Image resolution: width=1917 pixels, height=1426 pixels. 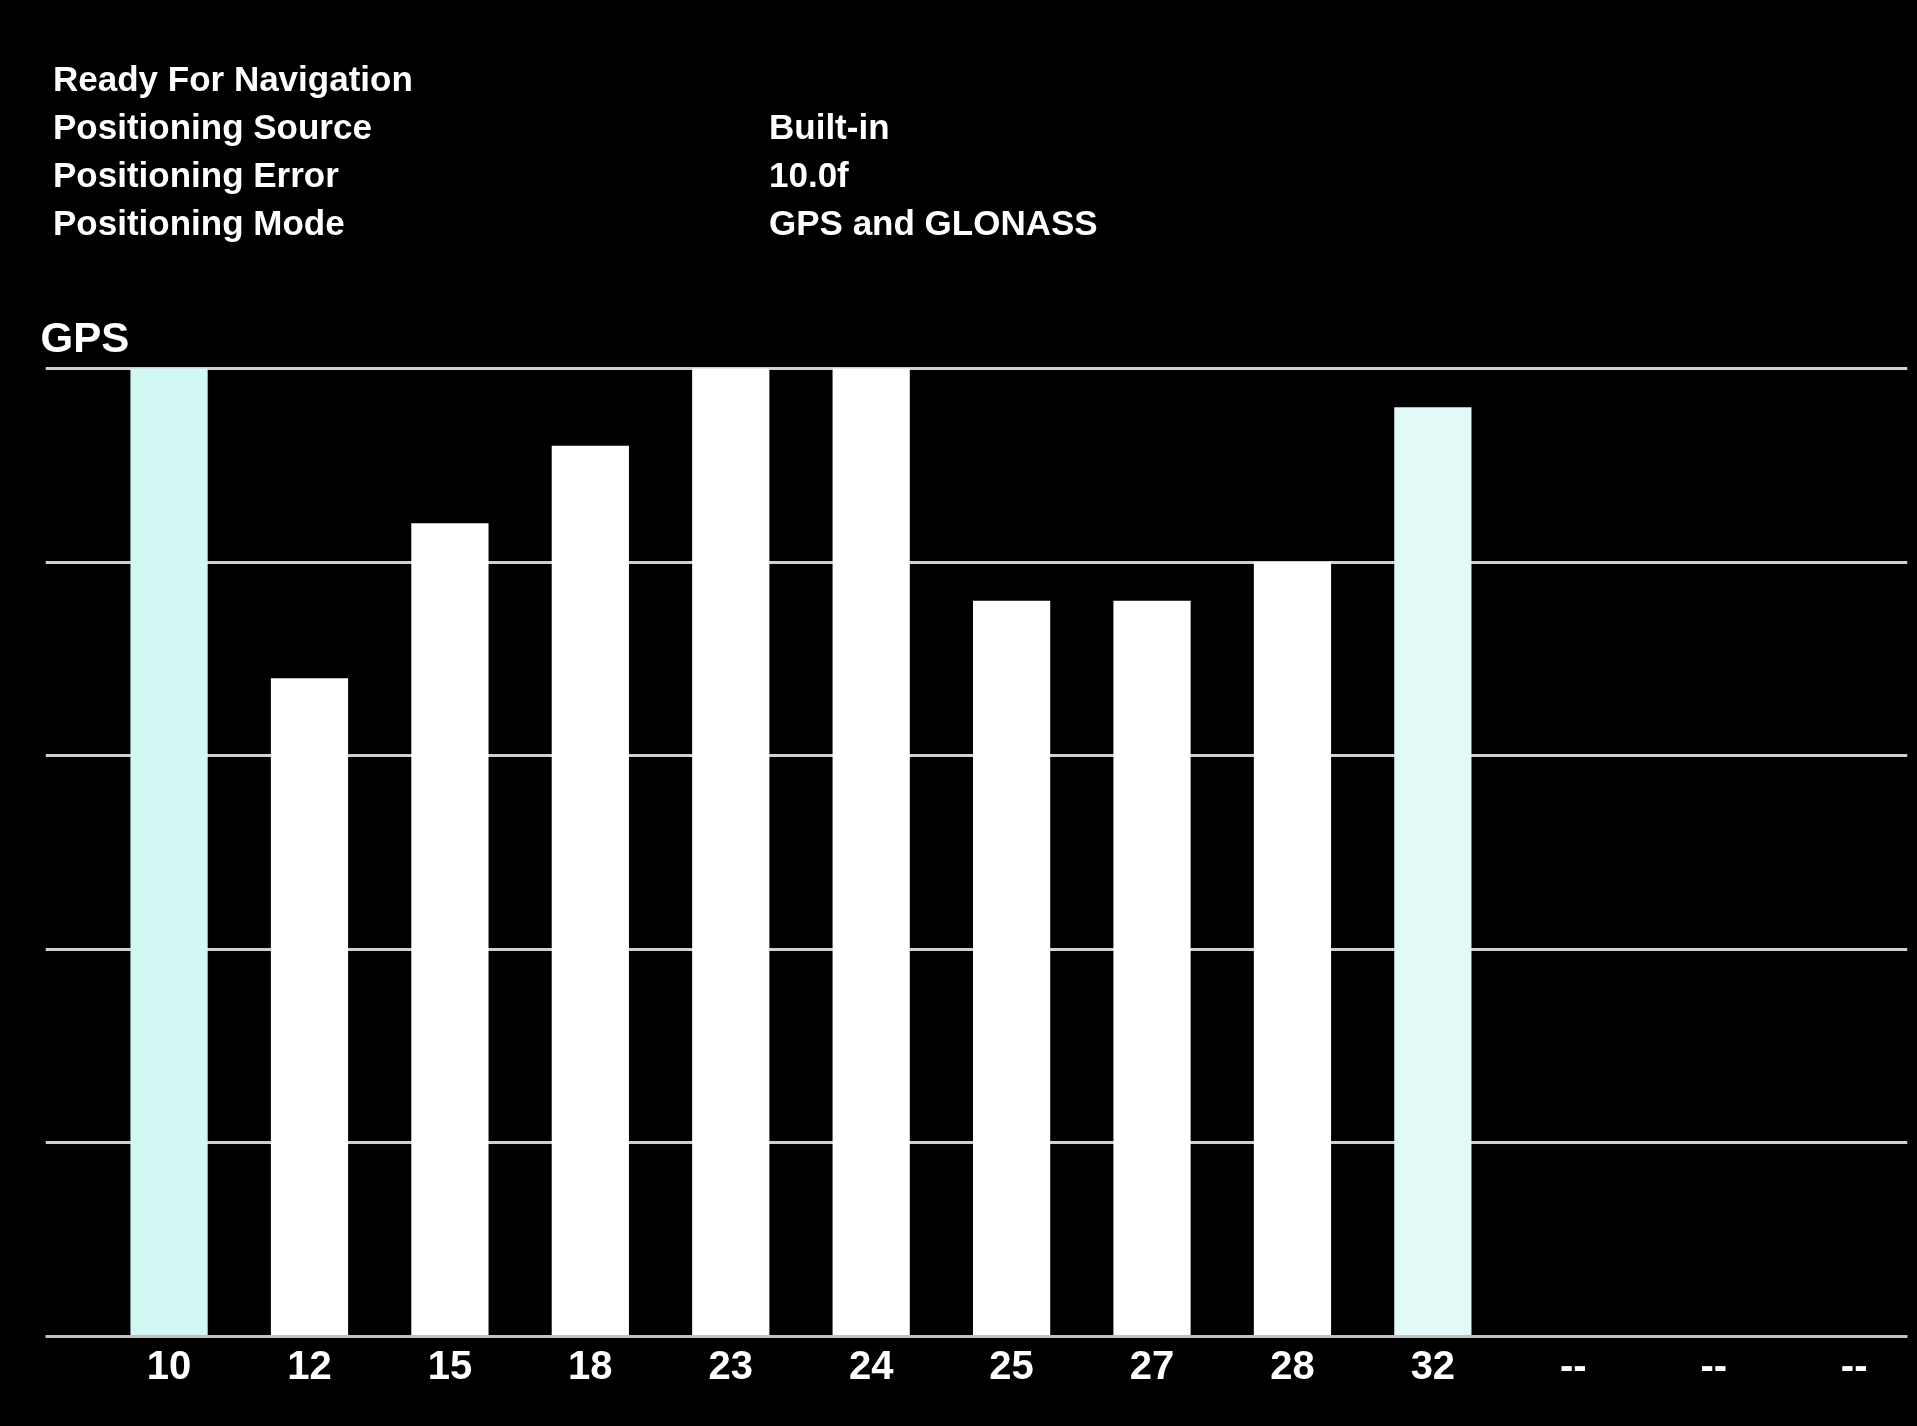 I want to click on text: GPS and GLONASS, so click(x=933, y=223).